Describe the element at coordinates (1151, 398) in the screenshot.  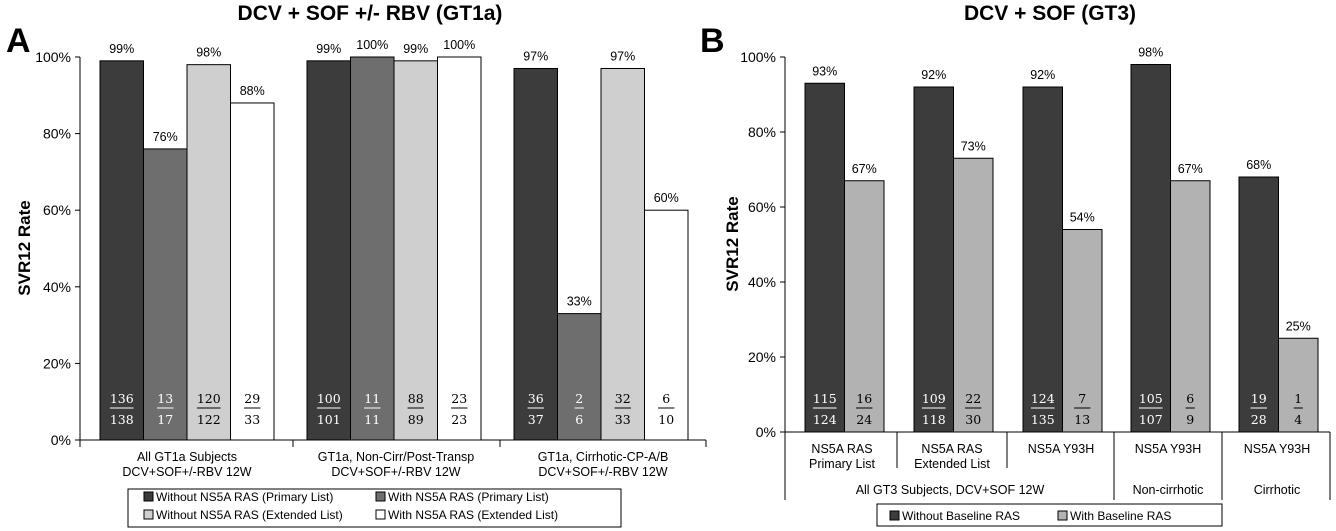
I see `panel-b-bar-numerator: 105` at that location.